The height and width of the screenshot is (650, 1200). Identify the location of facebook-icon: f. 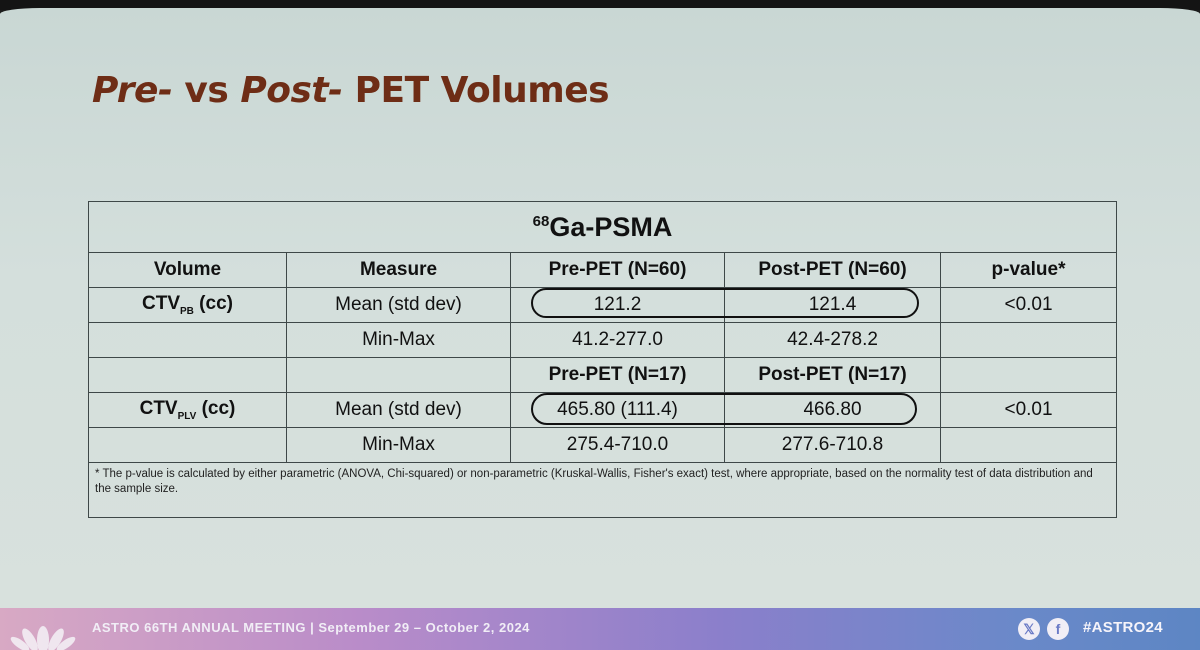
(1058, 629).